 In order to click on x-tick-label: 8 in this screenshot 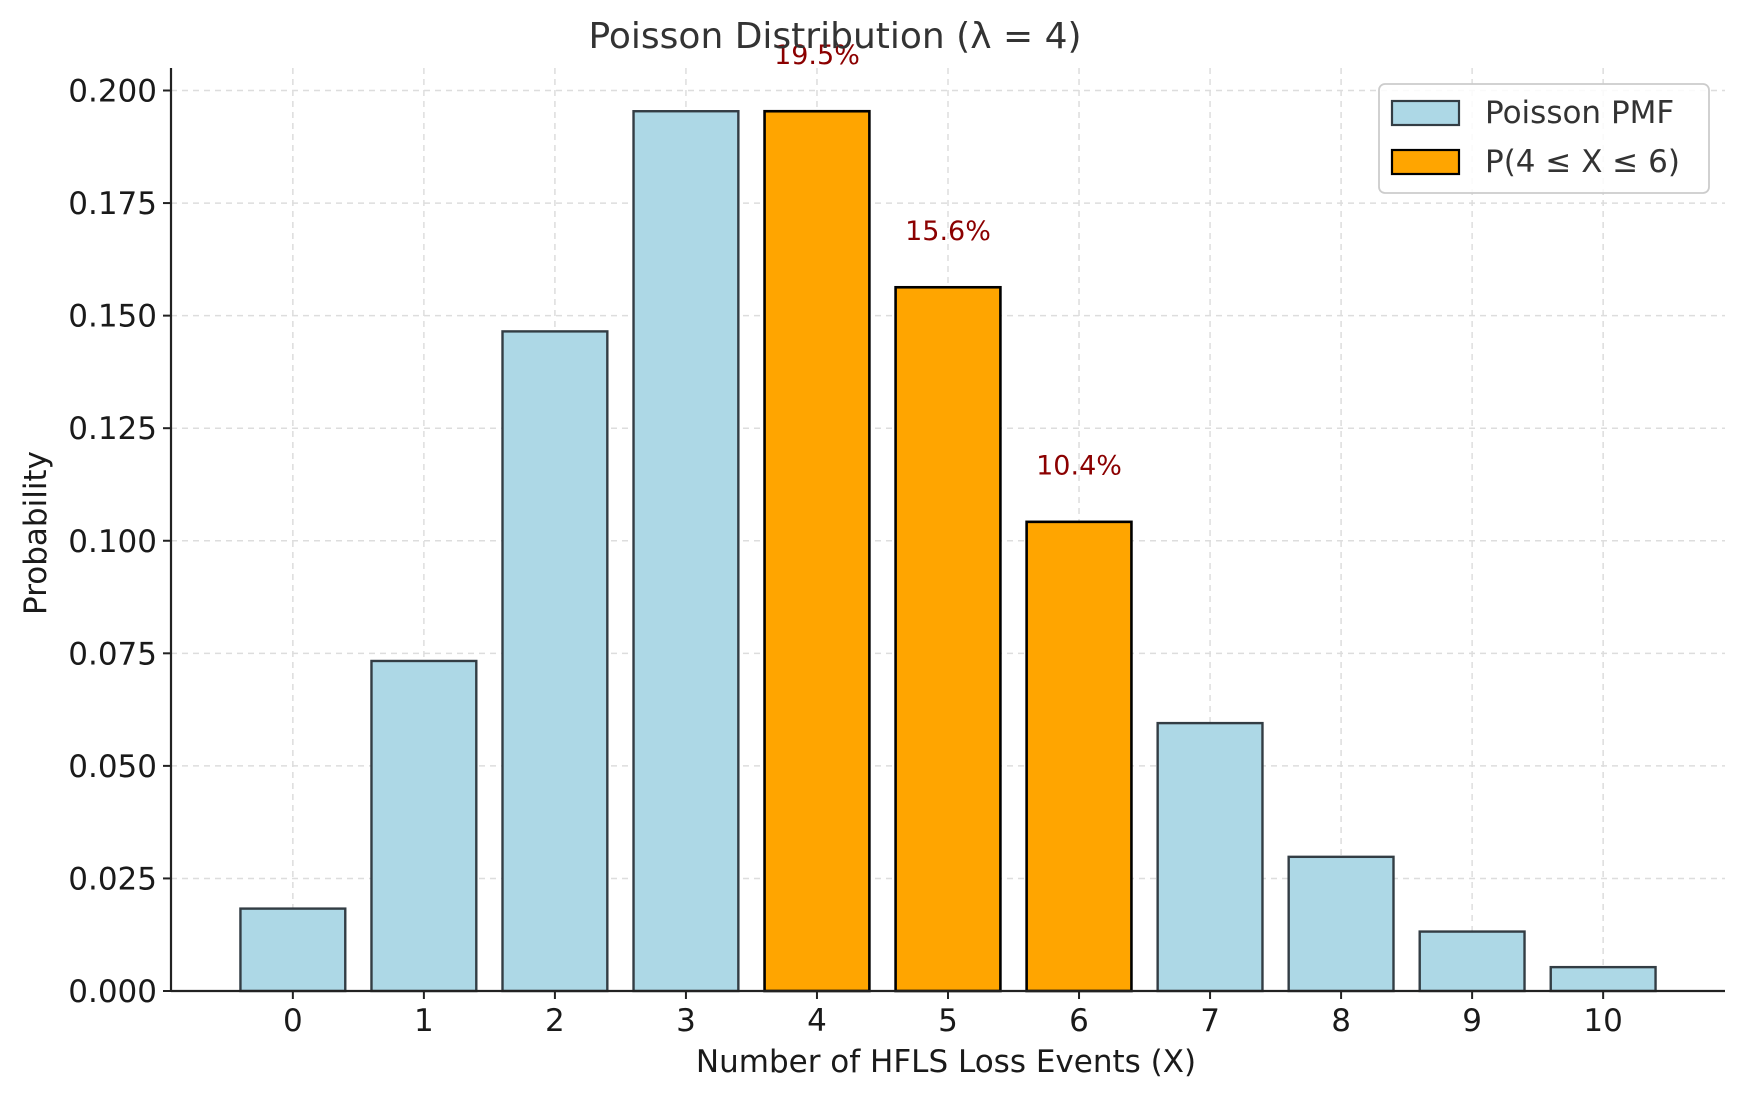, I will do `click(1341, 1021)`.